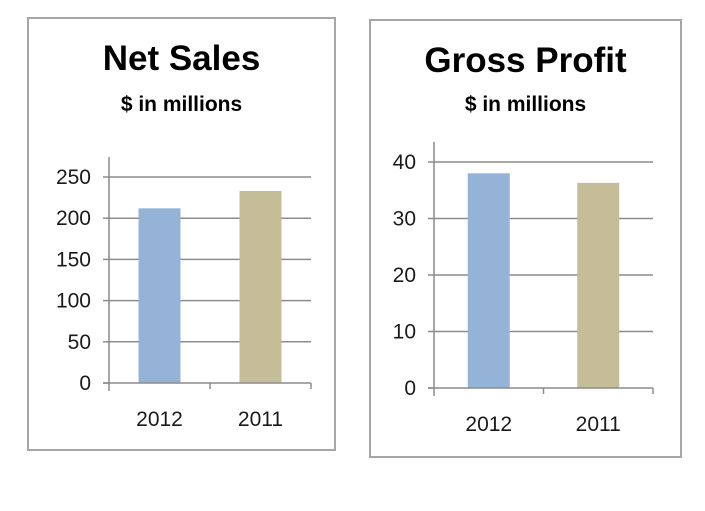 The height and width of the screenshot is (511, 705). Describe the element at coordinates (525, 60) in the screenshot. I see `chart-title: Gross Profit` at that location.